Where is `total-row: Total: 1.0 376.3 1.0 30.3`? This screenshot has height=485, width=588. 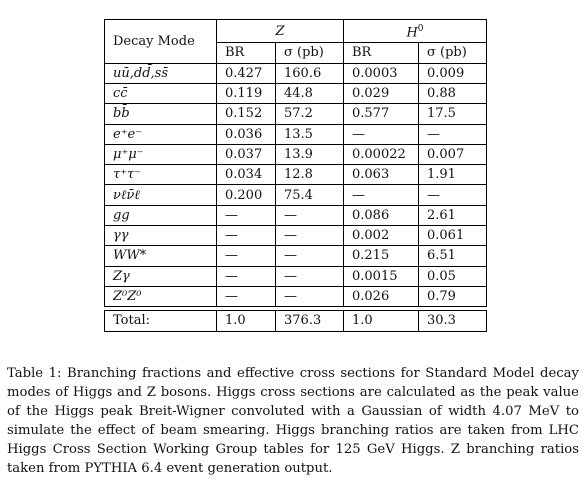
total-row: Total: 1.0 376.3 1.0 30.3 is located at coordinates (295, 321).